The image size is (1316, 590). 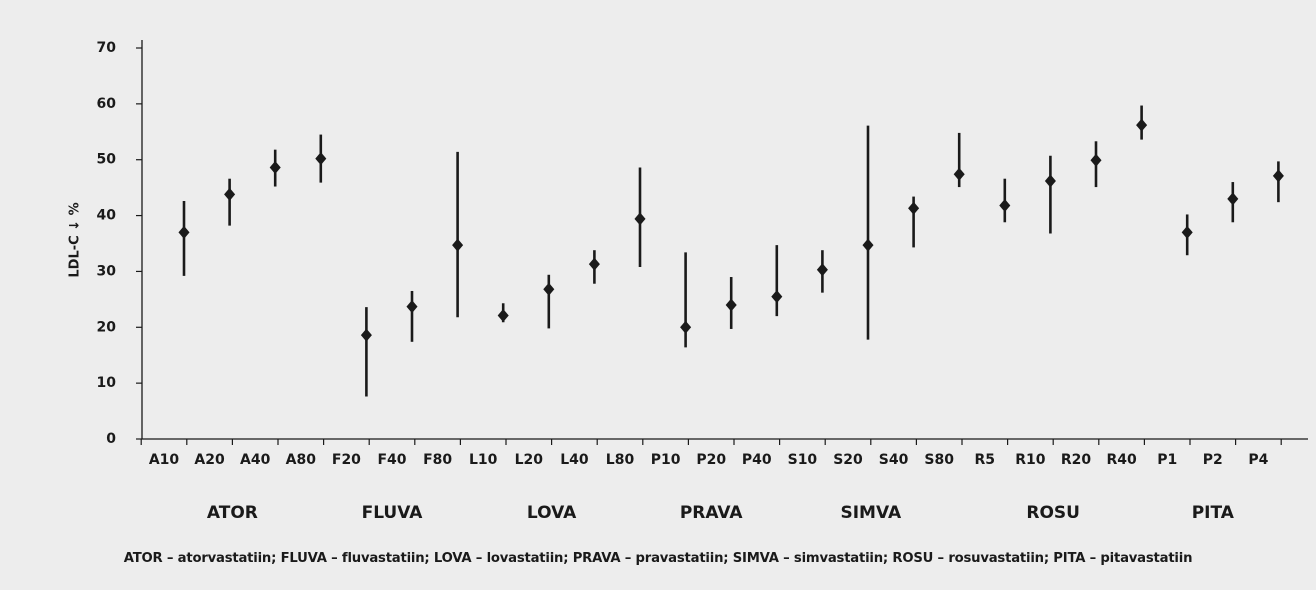 I want to click on x-tick-label: L80, so click(x=620, y=460).